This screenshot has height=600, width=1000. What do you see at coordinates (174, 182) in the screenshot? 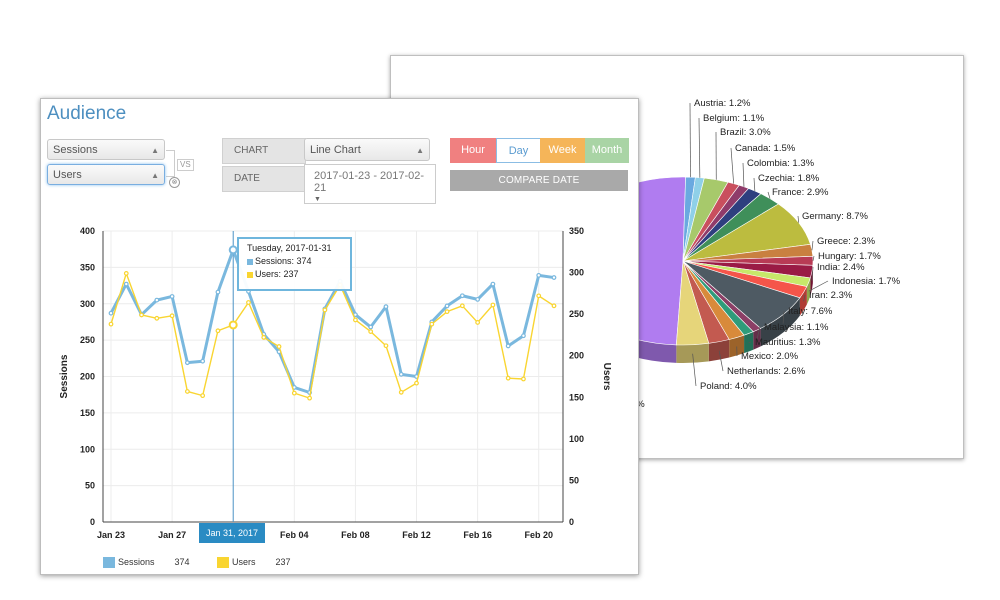
I see `clear-compare-icon: ⊗` at bounding box center [174, 182].